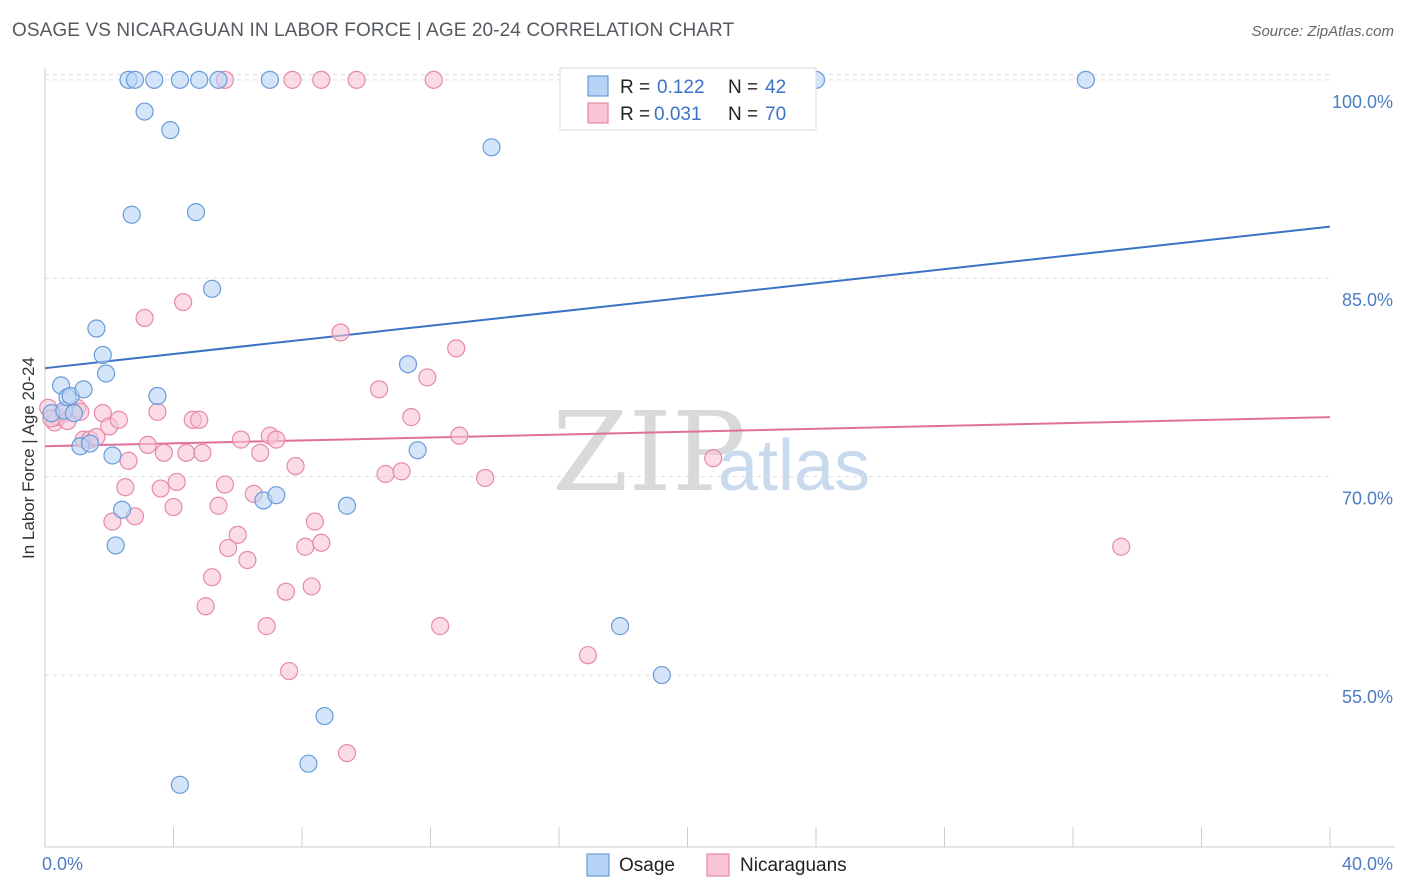 The image size is (1406, 892). I want to click on trend-line-nicaraguans, so click(687, 432).